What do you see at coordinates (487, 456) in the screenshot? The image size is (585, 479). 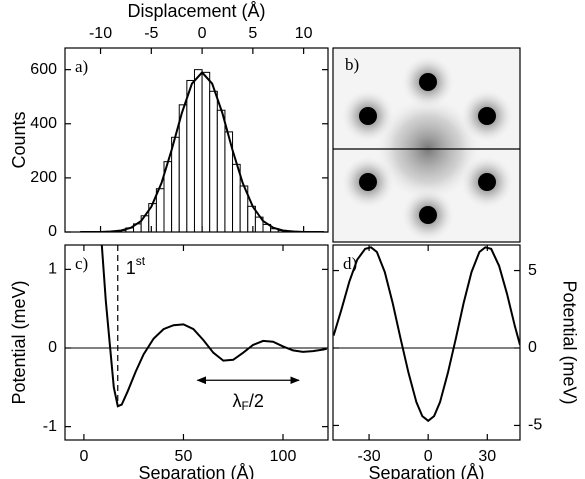 I see `x-tick-label: 30` at bounding box center [487, 456].